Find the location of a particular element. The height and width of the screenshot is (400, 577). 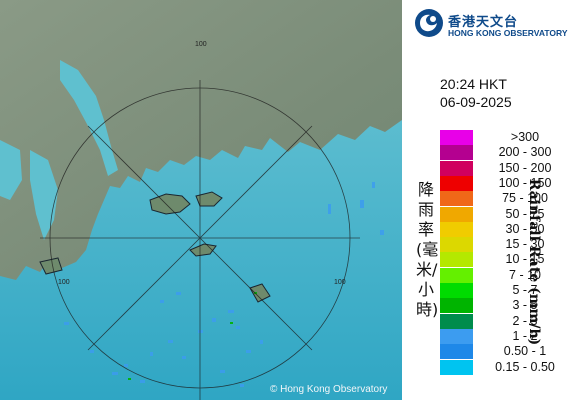

observatory-logo: 香港天文台 HONG KONG OBSERVATORY is located at coordinates (494, 23).